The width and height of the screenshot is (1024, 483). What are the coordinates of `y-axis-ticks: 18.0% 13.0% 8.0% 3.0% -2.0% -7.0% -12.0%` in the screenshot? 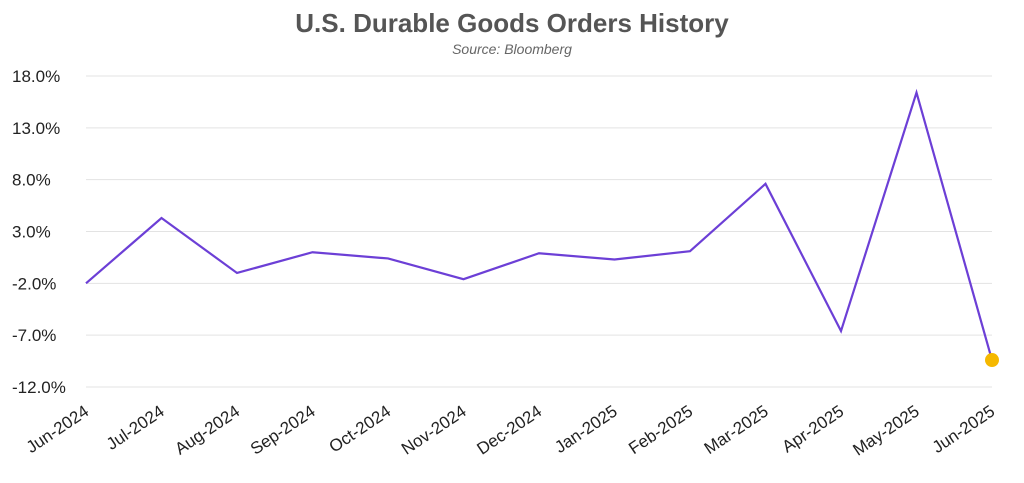 It's located at (39, 232).